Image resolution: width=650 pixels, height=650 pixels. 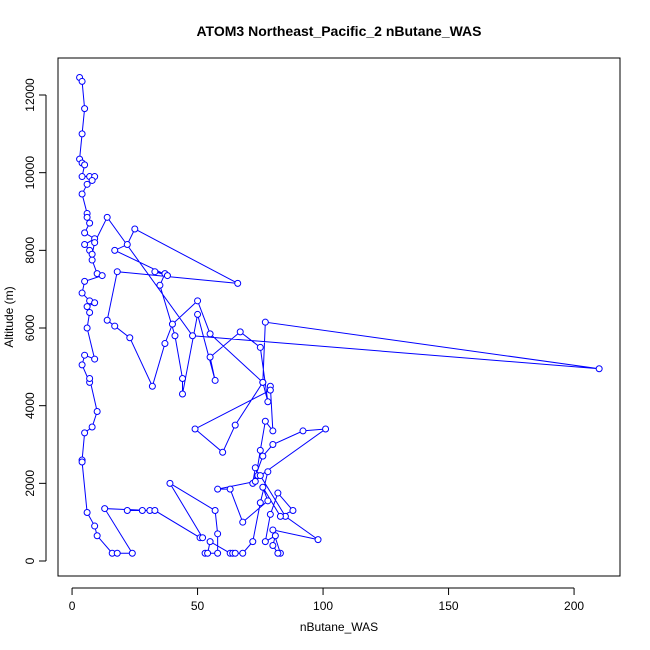 I want to click on y-tick-label: 4000, so click(x=30, y=405).